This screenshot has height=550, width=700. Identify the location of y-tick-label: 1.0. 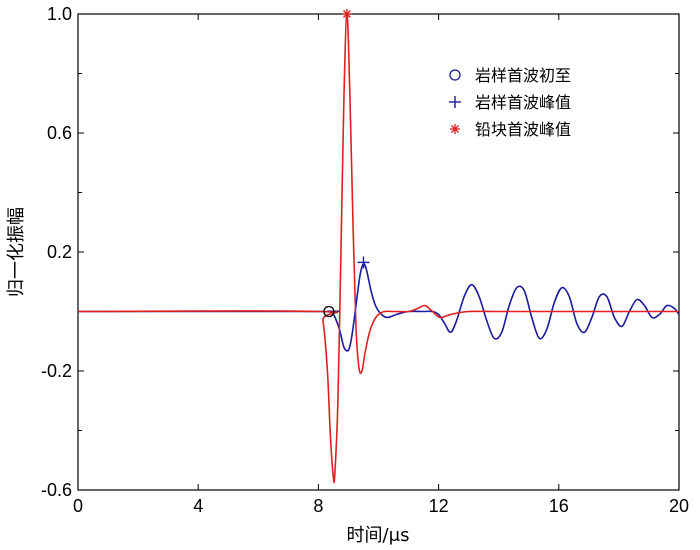
(59, 14).